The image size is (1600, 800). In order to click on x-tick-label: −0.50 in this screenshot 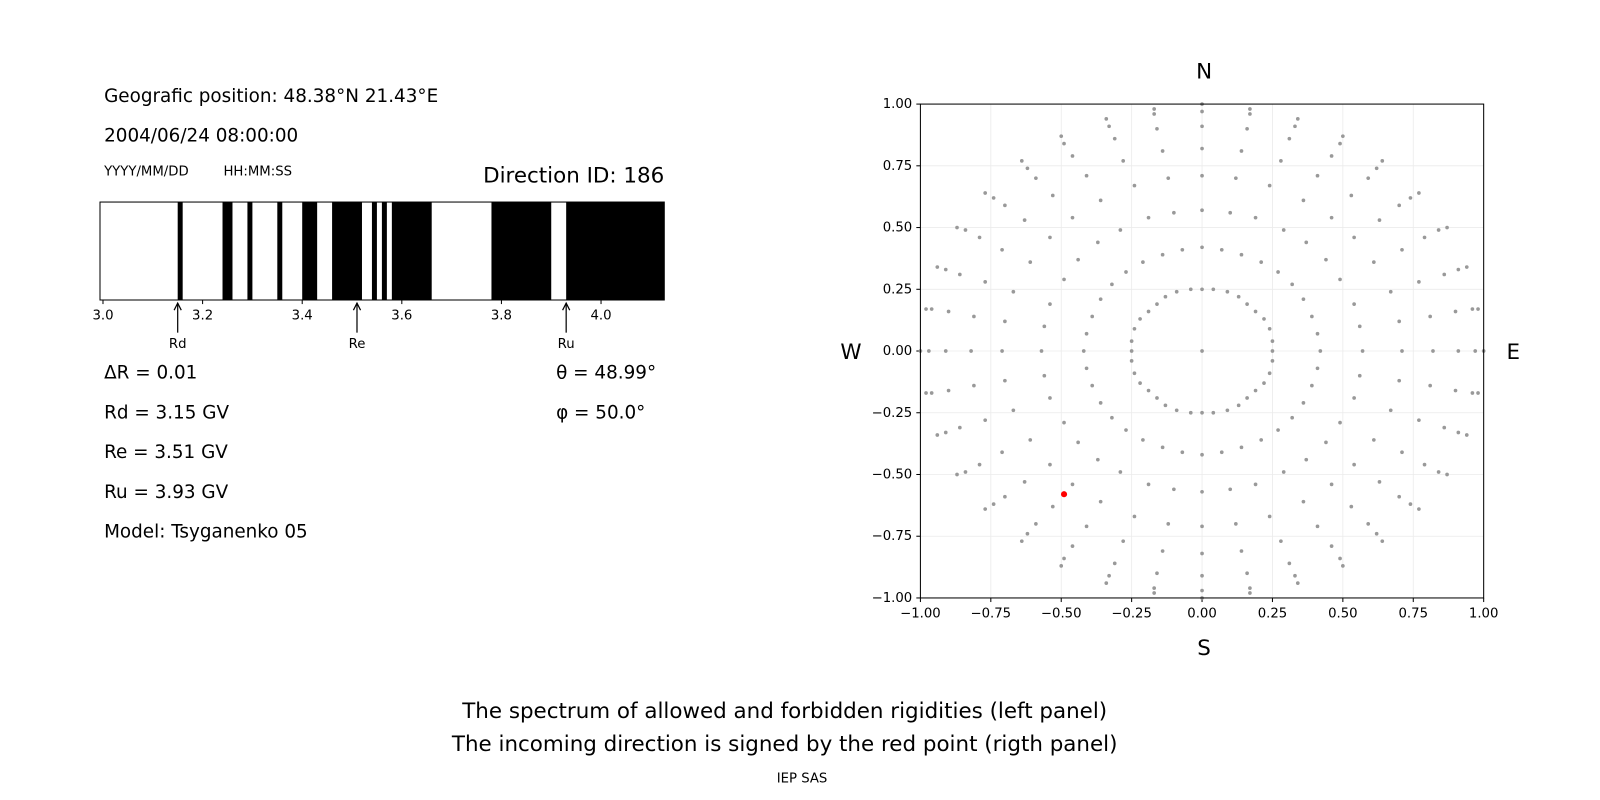, I will do `click(1061, 613)`.